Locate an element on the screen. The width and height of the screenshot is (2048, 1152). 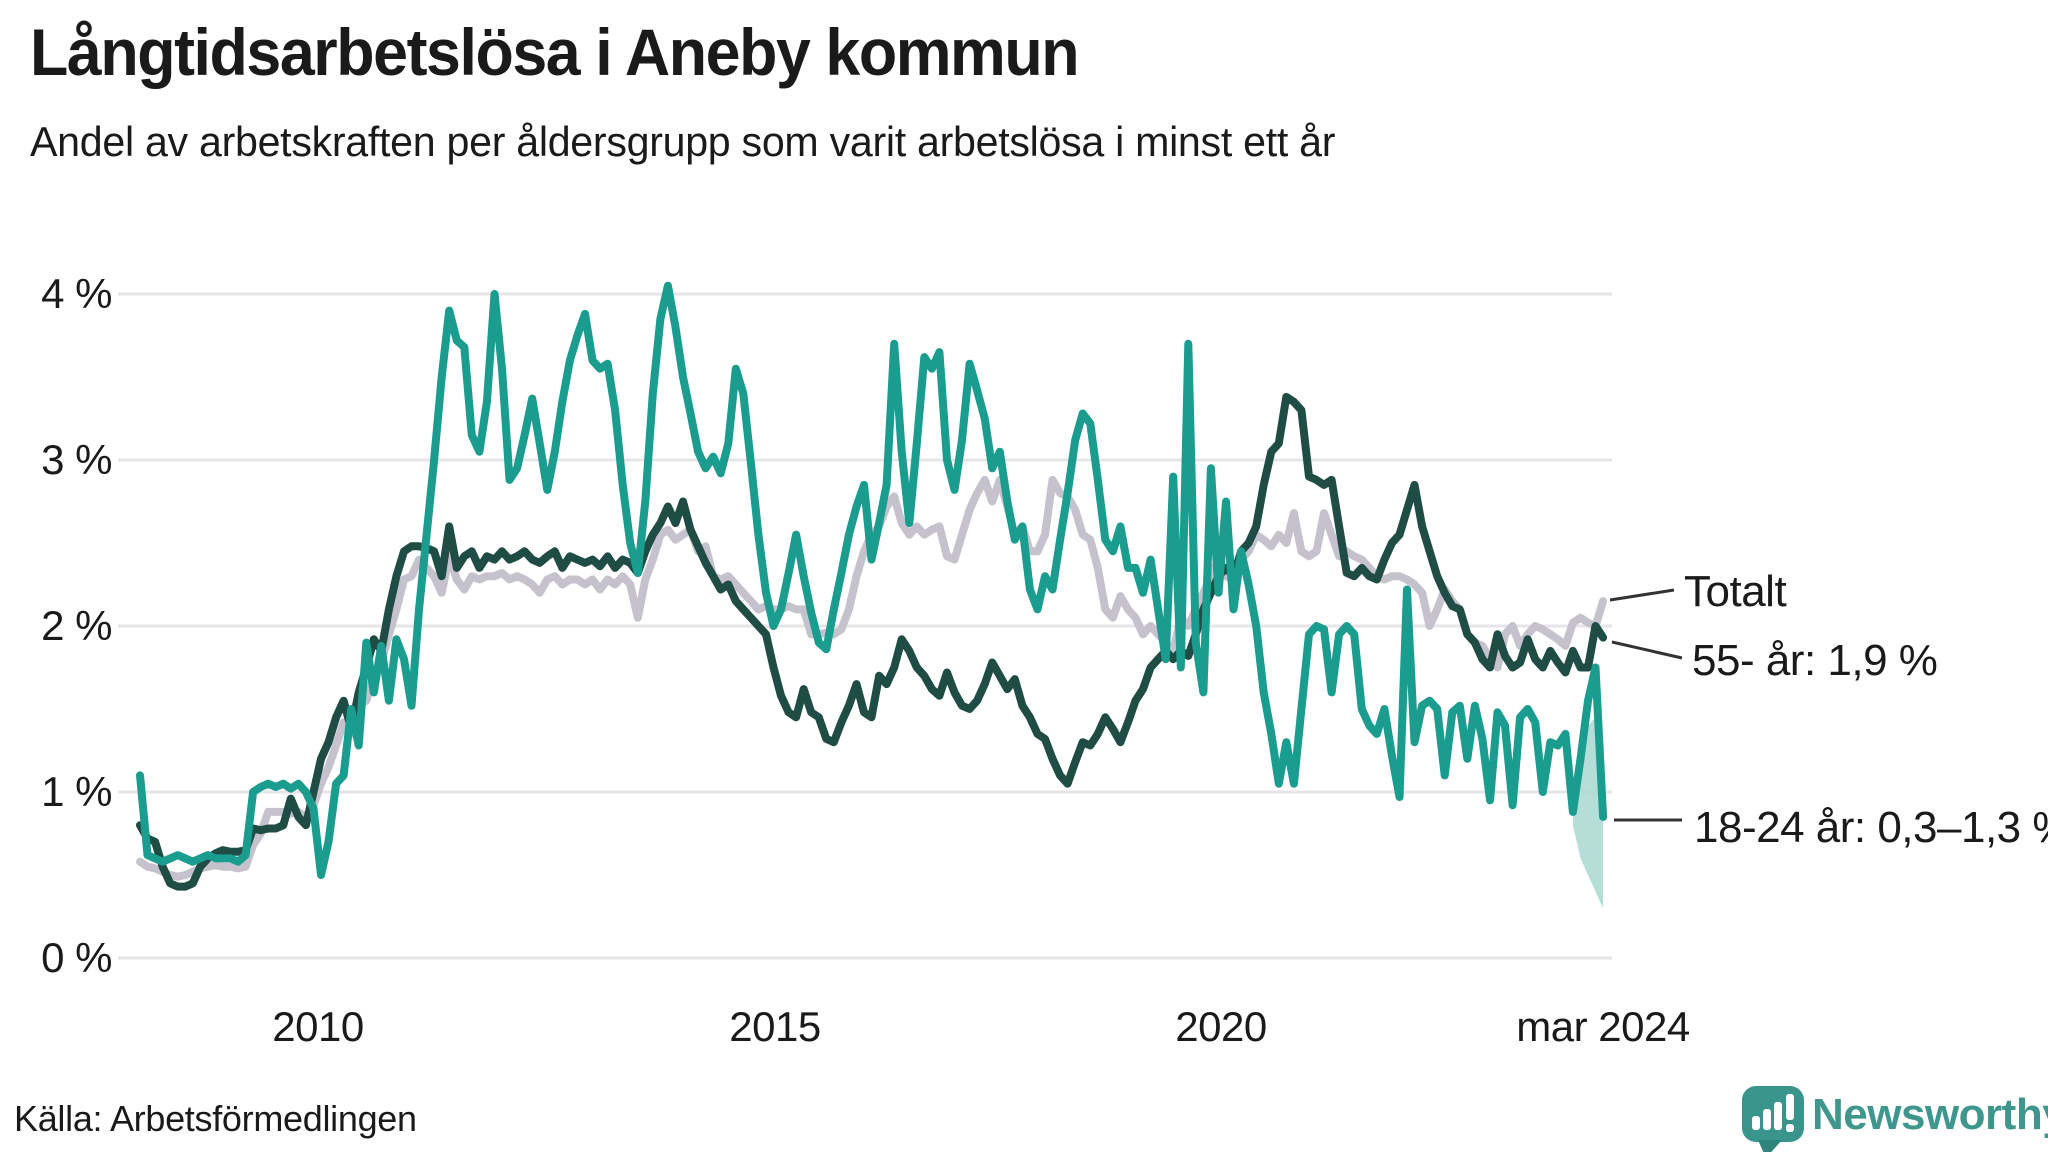
y-tick-0: 0 % is located at coordinates (76, 957).